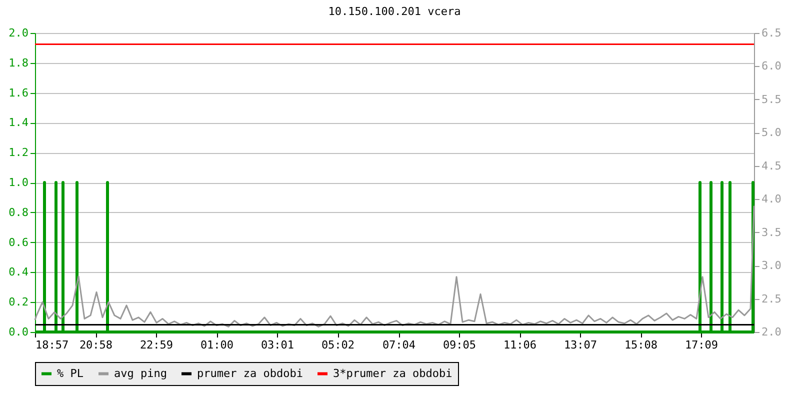  I want to click on y2-tick-label: 4.0, so click(772, 199).